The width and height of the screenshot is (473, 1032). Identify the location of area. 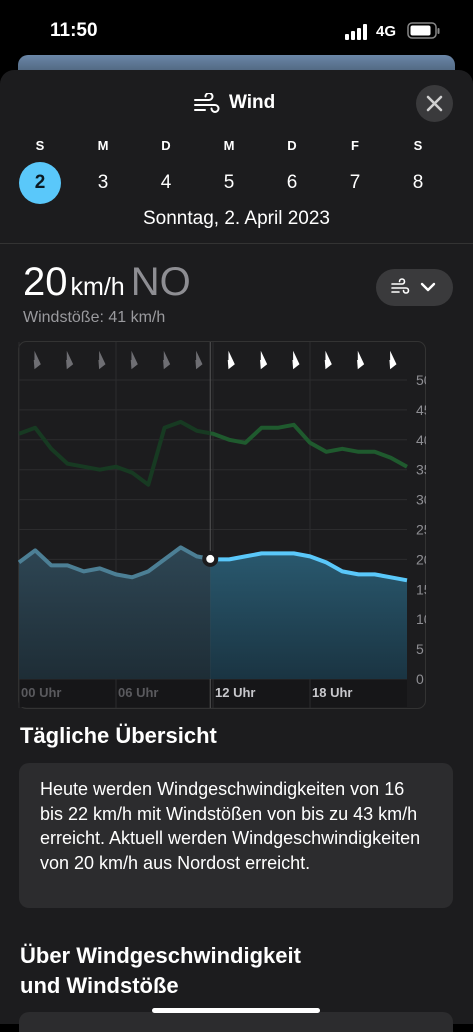
(308, 616).